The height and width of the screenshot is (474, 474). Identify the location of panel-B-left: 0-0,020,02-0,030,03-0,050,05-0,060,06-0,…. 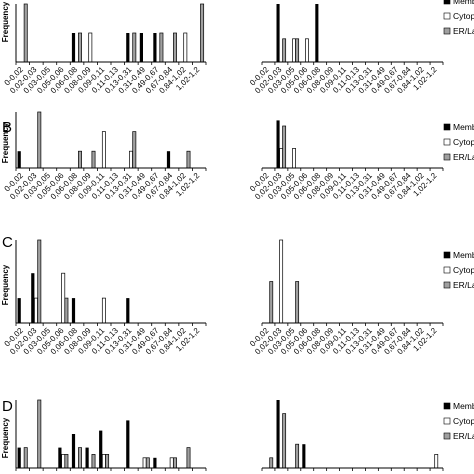
(104, 156).